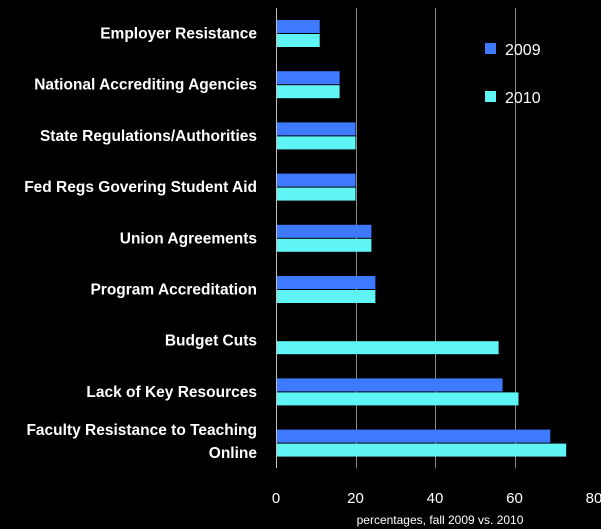  What do you see at coordinates (178, 34) in the screenshot?
I see `category-label-1: Employer Resistance` at bounding box center [178, 34].